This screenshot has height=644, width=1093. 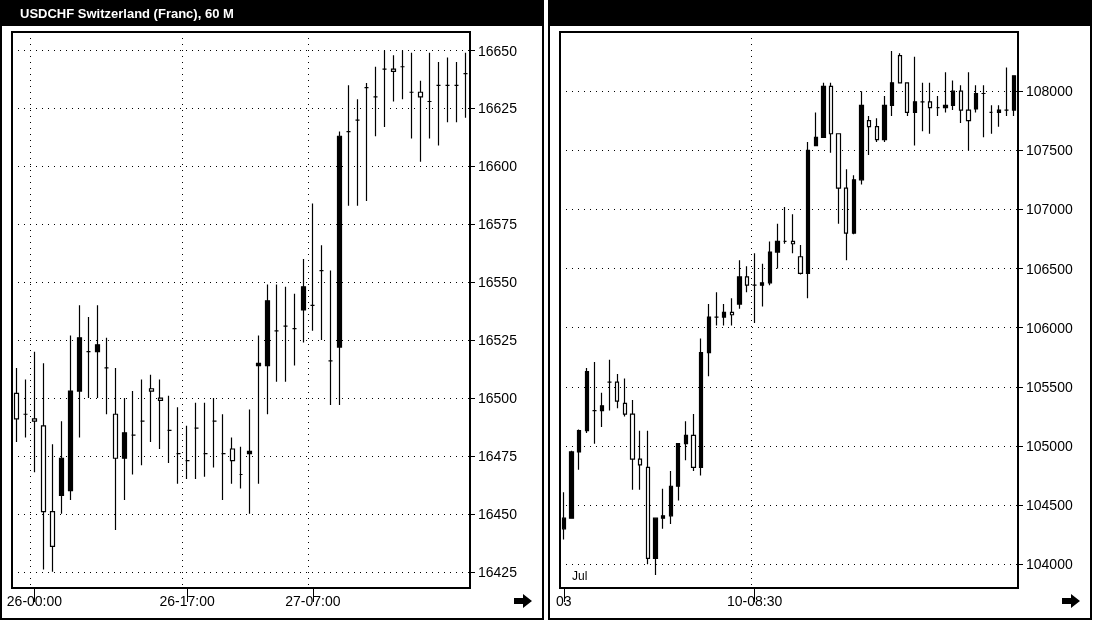 I want to click on x-tick-label: 26-00:00, so click(x=34, y=601).